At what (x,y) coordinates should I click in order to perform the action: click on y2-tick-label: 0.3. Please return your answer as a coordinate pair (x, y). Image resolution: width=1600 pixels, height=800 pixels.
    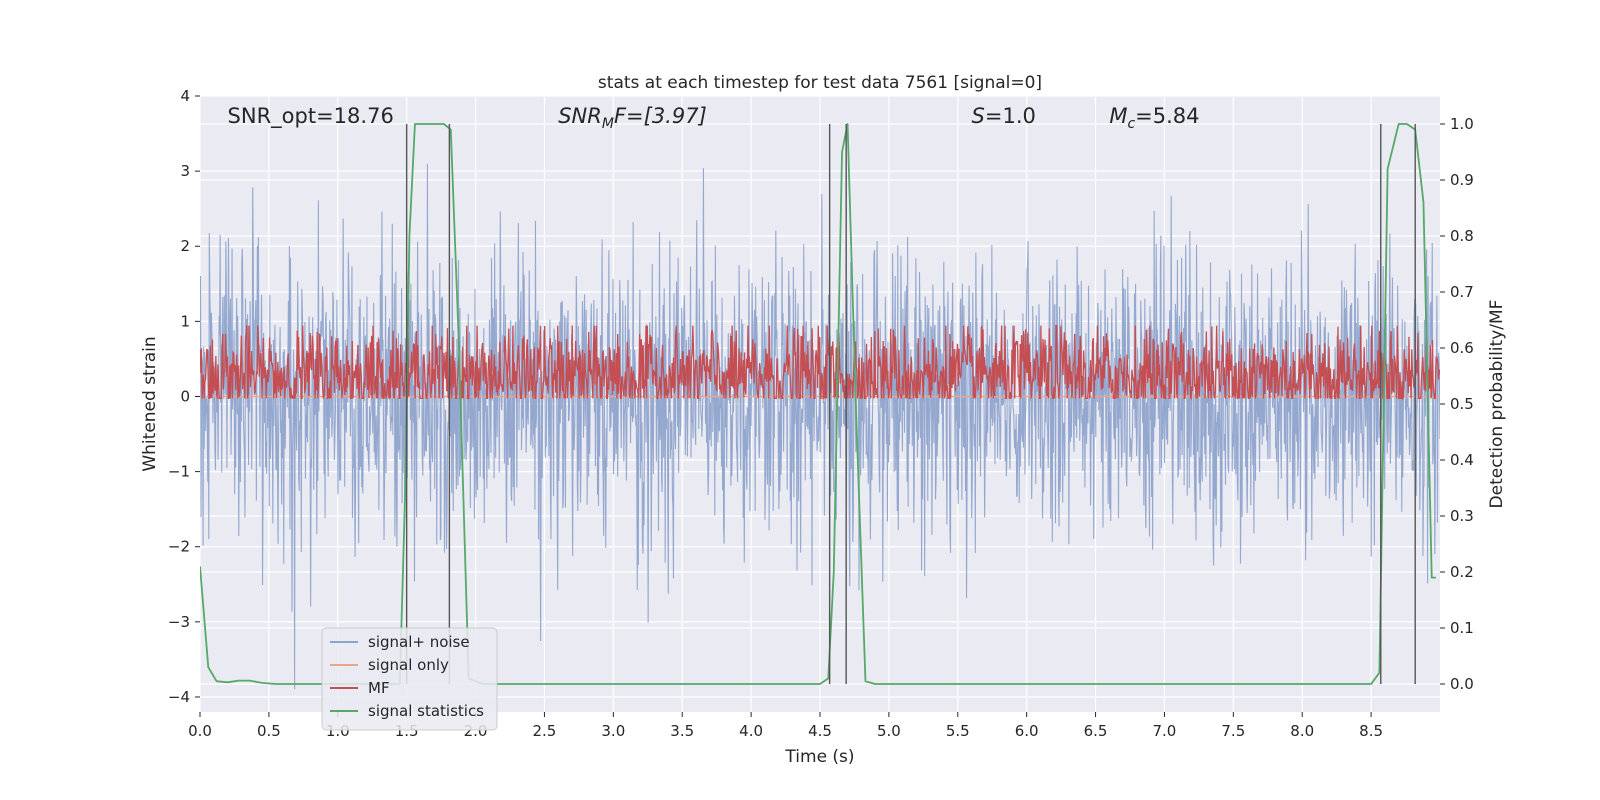
    Looking at the image, I should click on (1462, 516).